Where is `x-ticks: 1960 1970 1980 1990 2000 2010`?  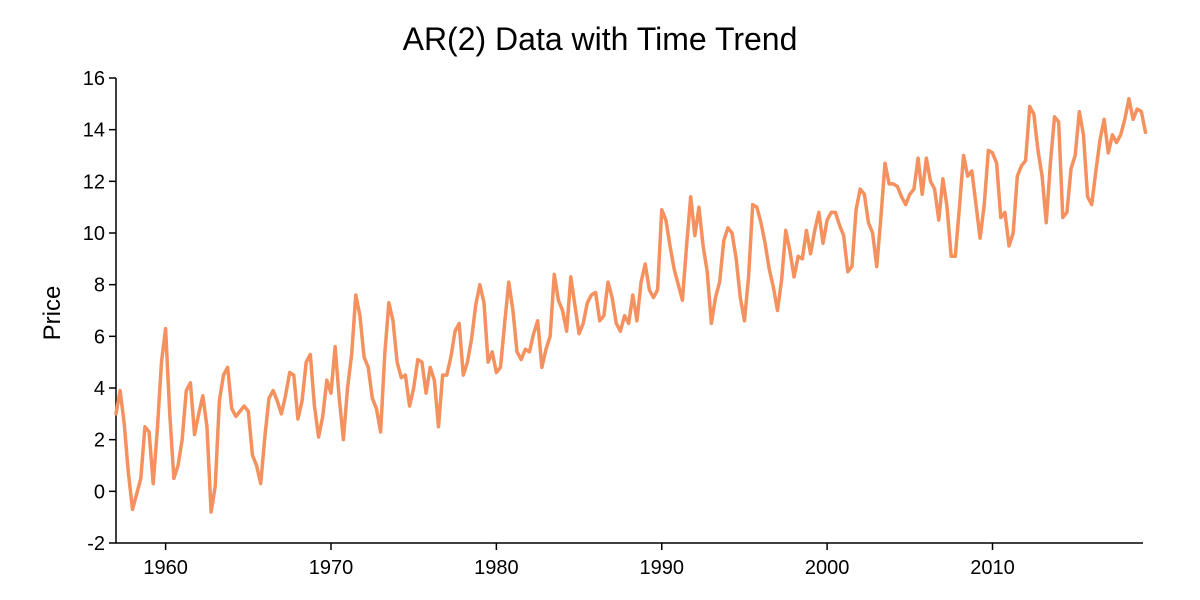 x-ticks: 1960 1970 1980 1990 2000 2010 is located at coordinates (579, 561).